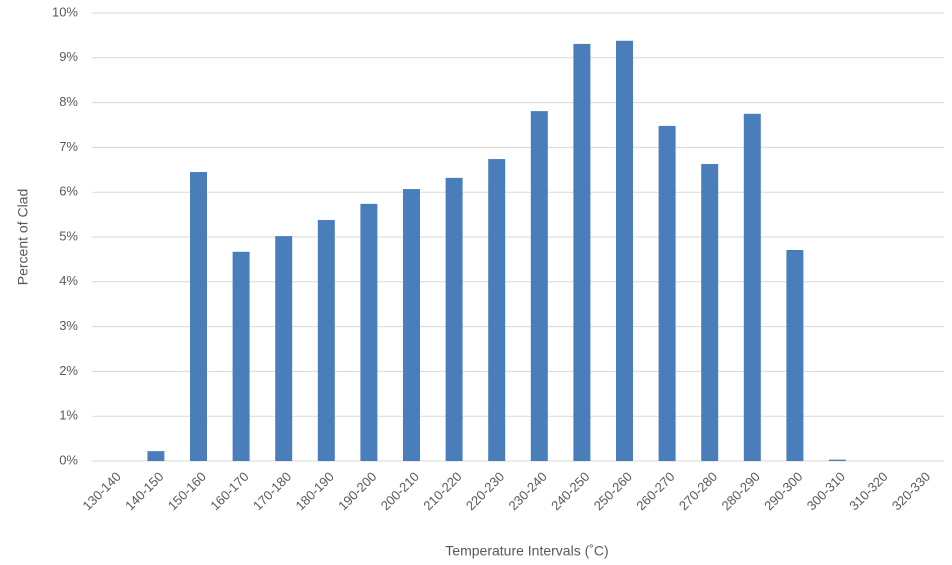 The height and width of the screenshot is (565, 952). What do you see at coordinates (911, 491) in the screenshot?
I see `x-tick-label: 320-330` at bounding box center [911, 491].